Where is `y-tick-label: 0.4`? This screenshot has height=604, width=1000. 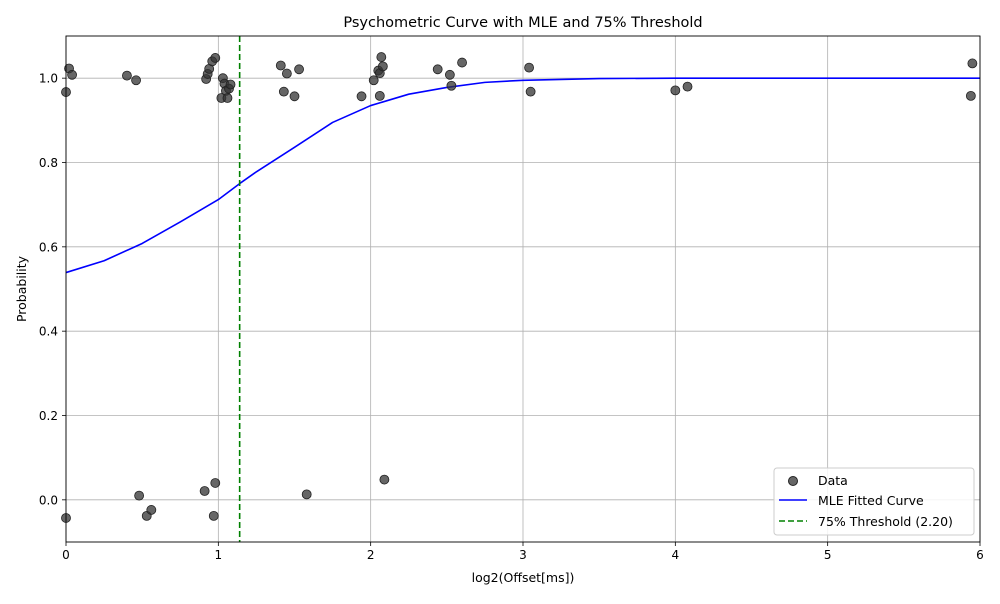 y-tick-label: 0.4 is located at coordinates (48, 332).